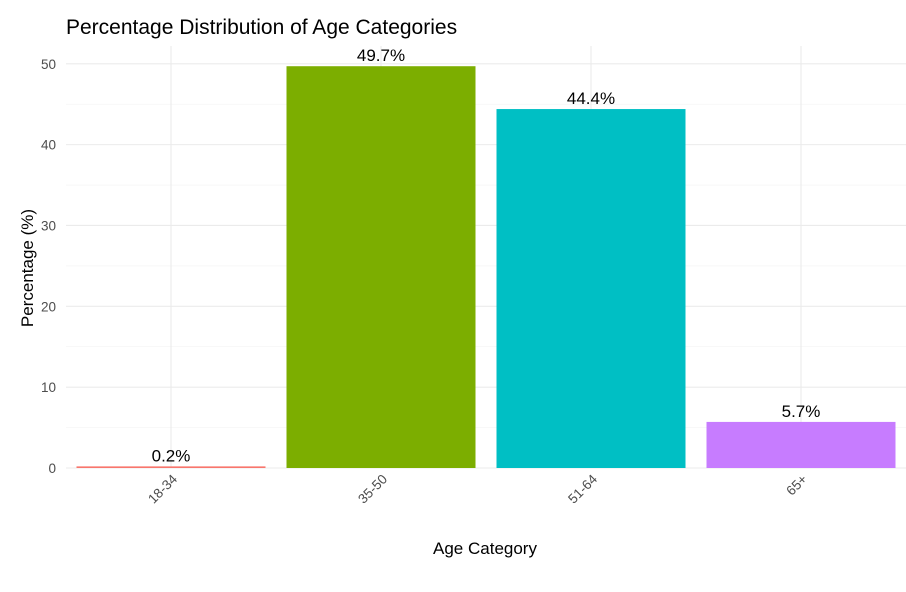 This screenshot has height=592, width=906. What do you see at coordinates (52, 468) in the screenshot?
I see `y-tick-label: 0` at bounding box center [52, 468].